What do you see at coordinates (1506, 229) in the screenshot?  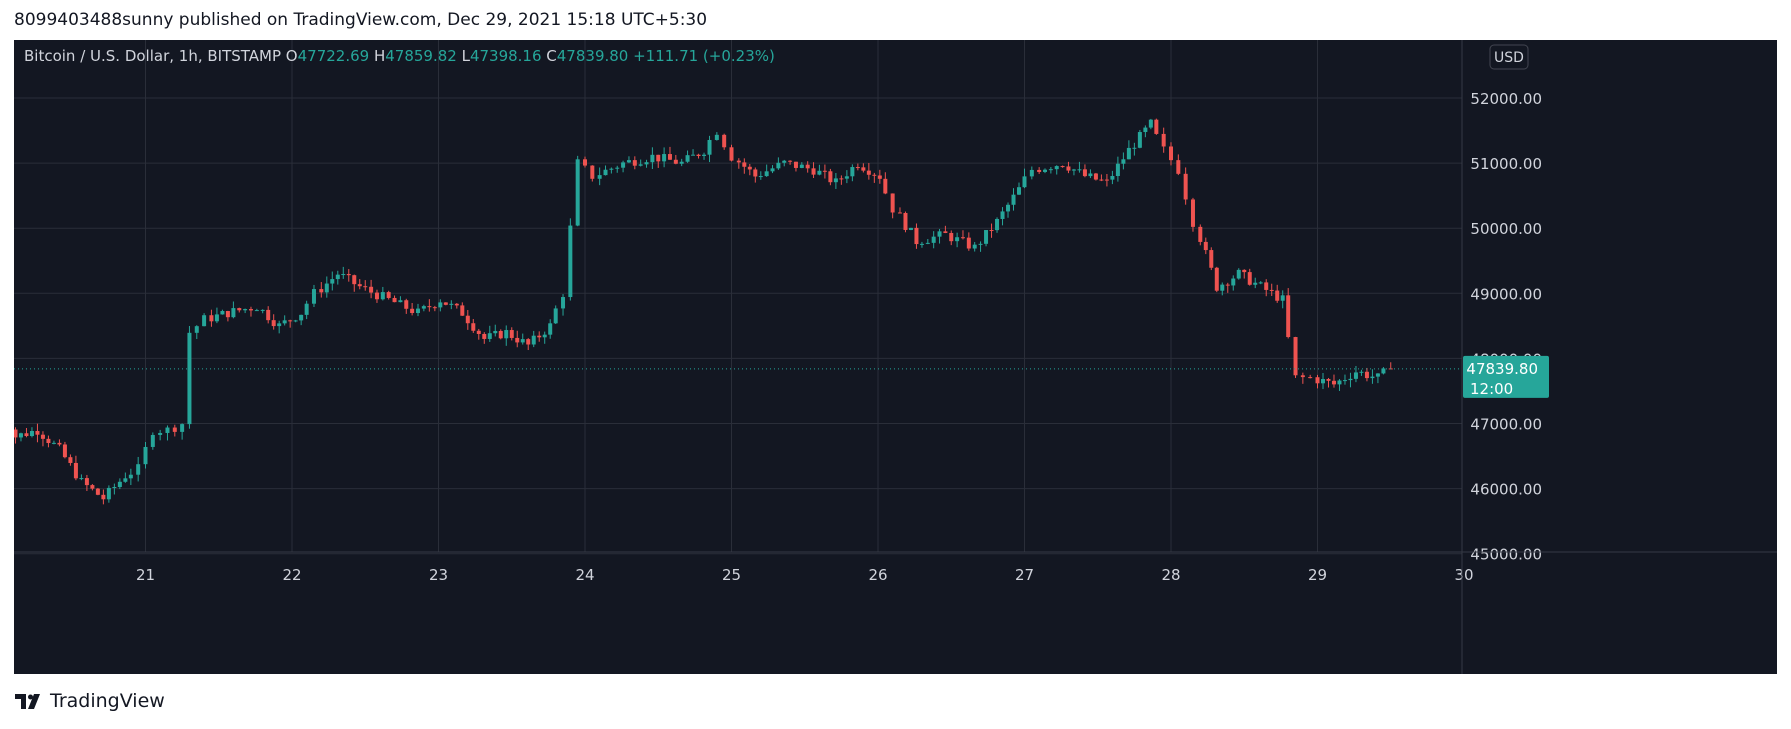 I see `y-tick-label: 50000.00` at bounding box center [1506, 229].